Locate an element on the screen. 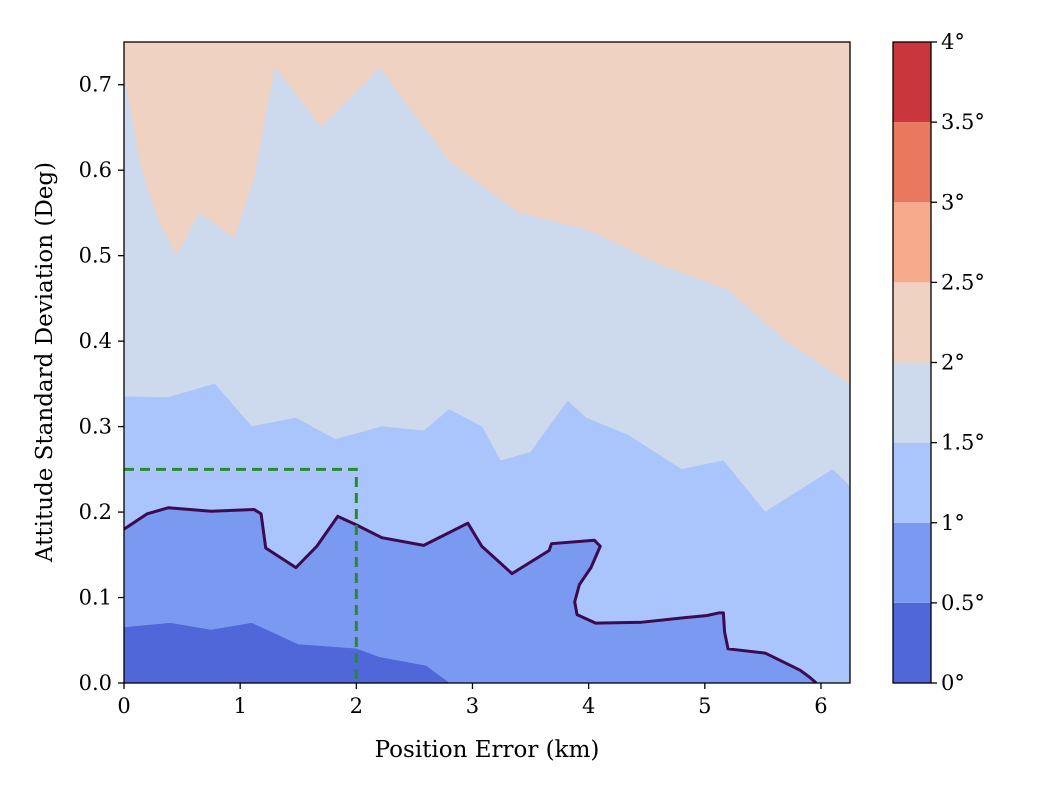 This screenshot has height=797, width=1062. x-axis-label: Position Error (km) is located at coordinates (487, 750).